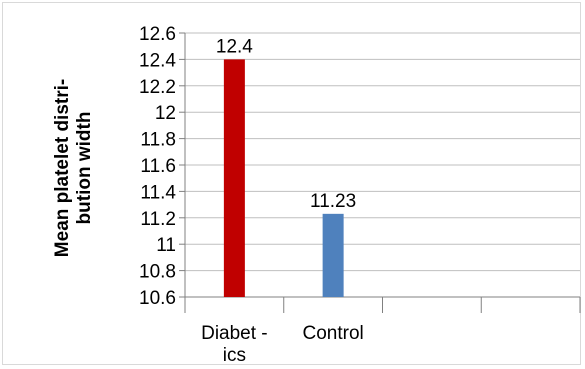 The image size is (585, 369). What do you see at coordinates (234, 333) in the screenshot?
I see `x-category-label: Diabet -` at bounding box center [234, 333].